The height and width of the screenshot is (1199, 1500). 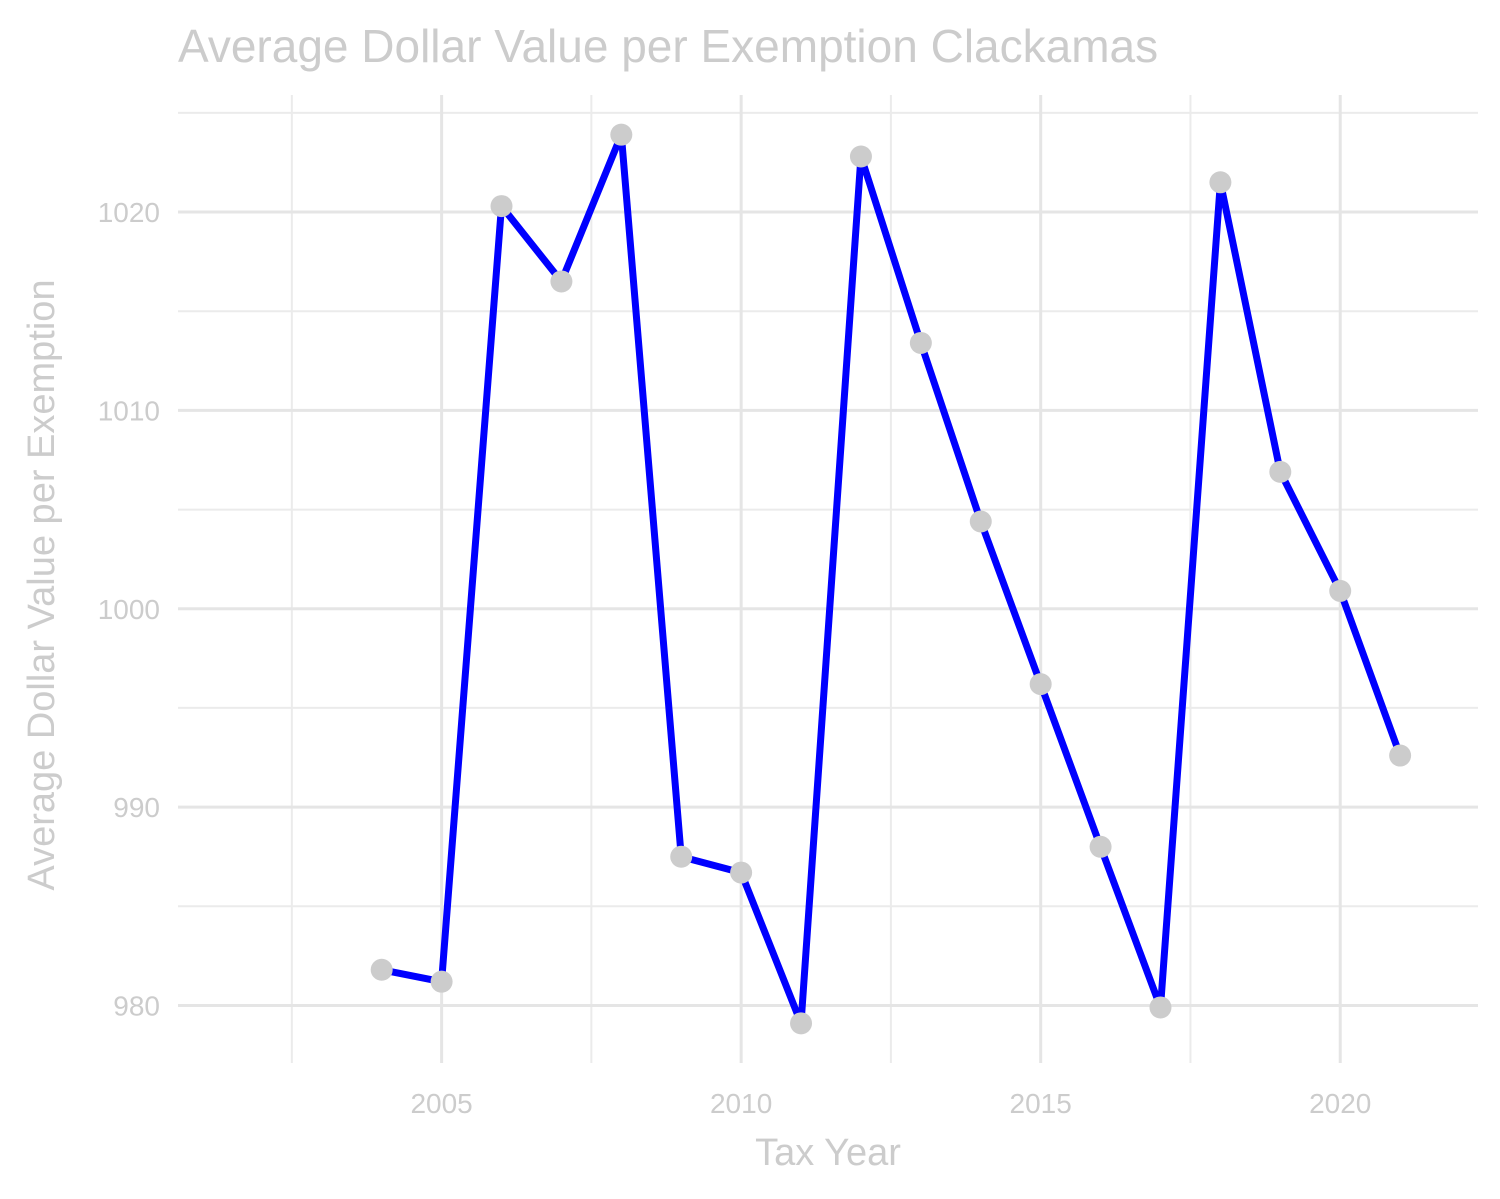 What do you see at coordinates (136, 807) in the screenshot?
I see `y-tick-label: 990` at bounding box center [136, 807].